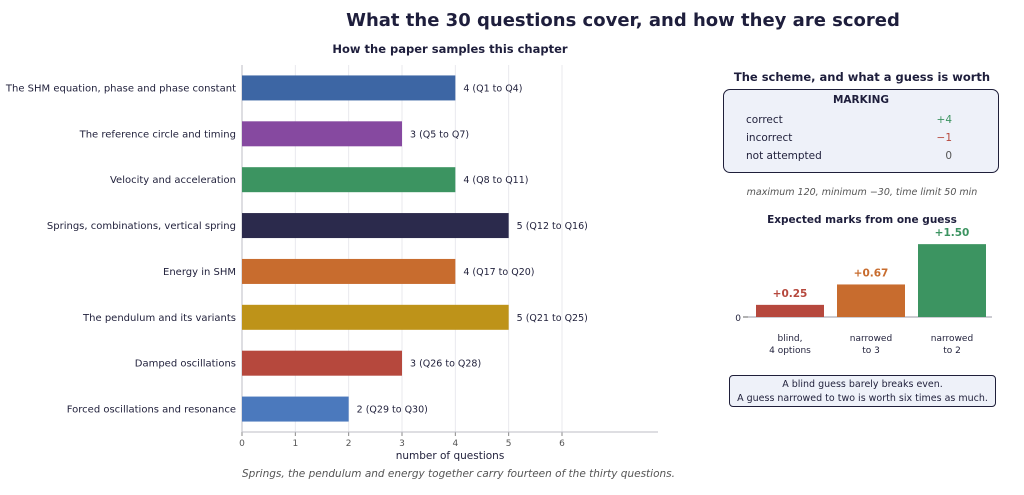 This screenshot has width=1024, height=495. Describe the element at coordinates (498, 272) in the screenshot. I see `bar-value-label: 4 (Q17 to Q20)` at that location.